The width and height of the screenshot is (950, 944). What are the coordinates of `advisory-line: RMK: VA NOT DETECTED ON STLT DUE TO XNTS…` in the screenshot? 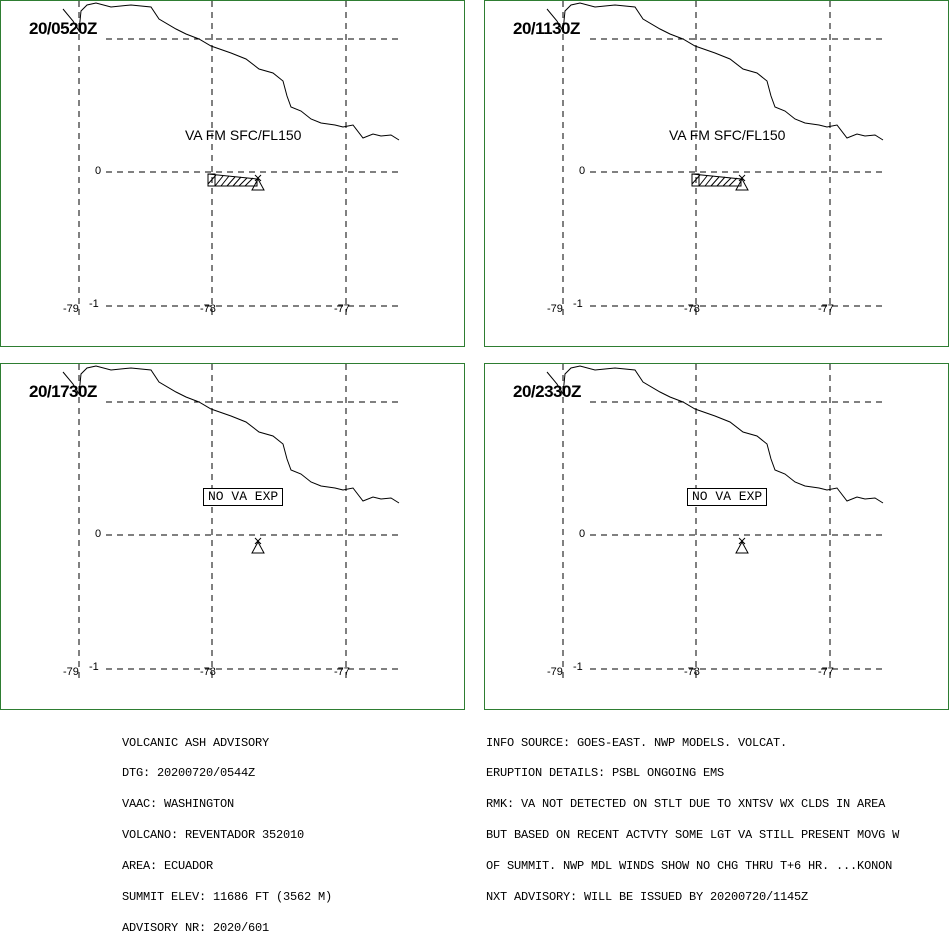 It's located at (686, 804).